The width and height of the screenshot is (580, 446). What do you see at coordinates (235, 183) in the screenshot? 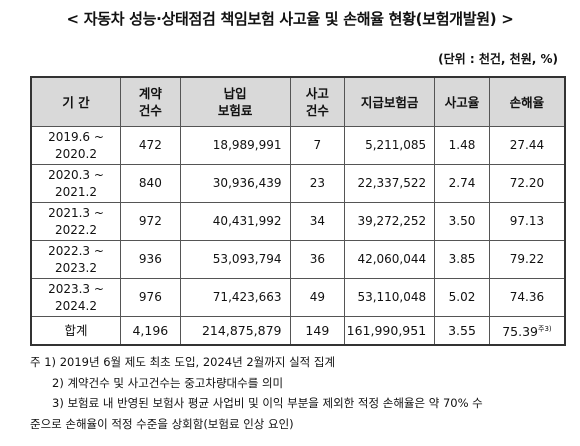
I see `value-cell: 30,936,439` at bounding box center [235, 183].